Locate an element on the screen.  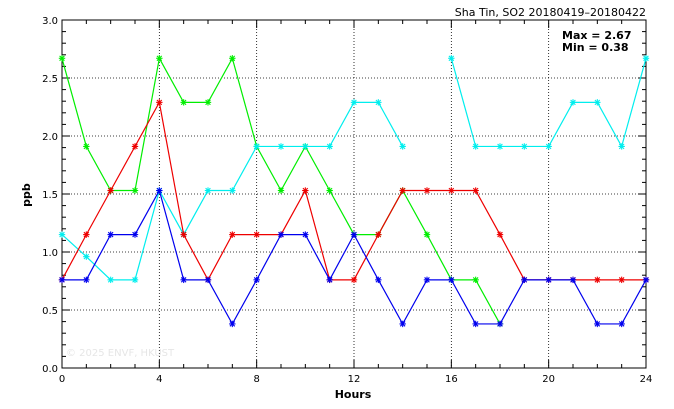
y-tick-label: 1.5 is located at coordinates (50, 195).